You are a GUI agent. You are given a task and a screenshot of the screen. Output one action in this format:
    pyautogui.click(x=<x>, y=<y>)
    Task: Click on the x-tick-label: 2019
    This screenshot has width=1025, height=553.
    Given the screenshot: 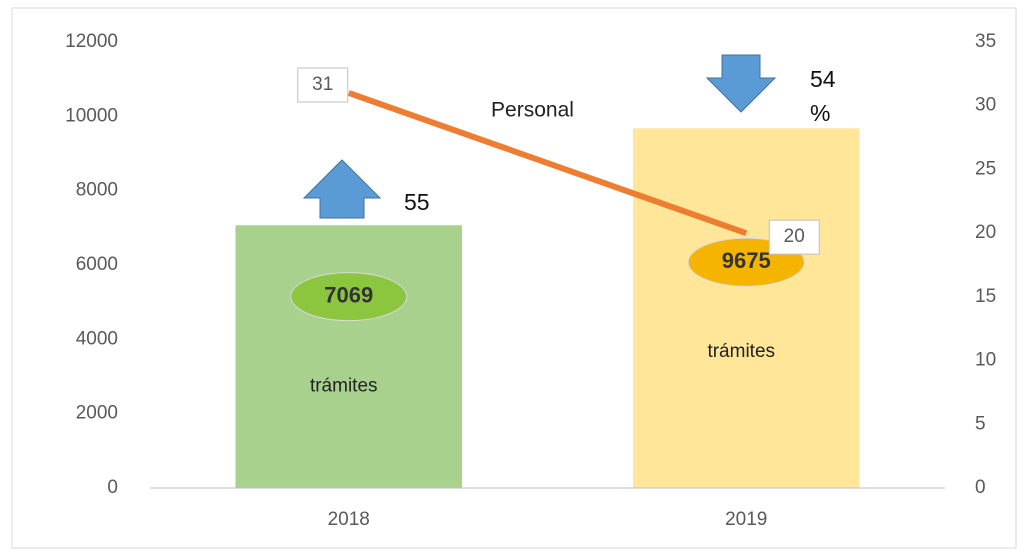 What is the action you would take?
    pyautogui.click(x=746, y=519)
    